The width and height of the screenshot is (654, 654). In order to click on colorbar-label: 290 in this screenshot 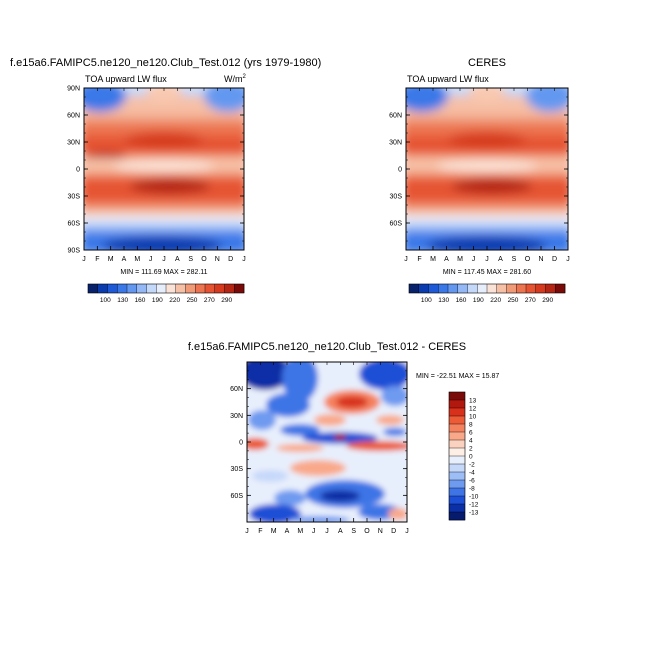, I will do `click(547, 300)`.